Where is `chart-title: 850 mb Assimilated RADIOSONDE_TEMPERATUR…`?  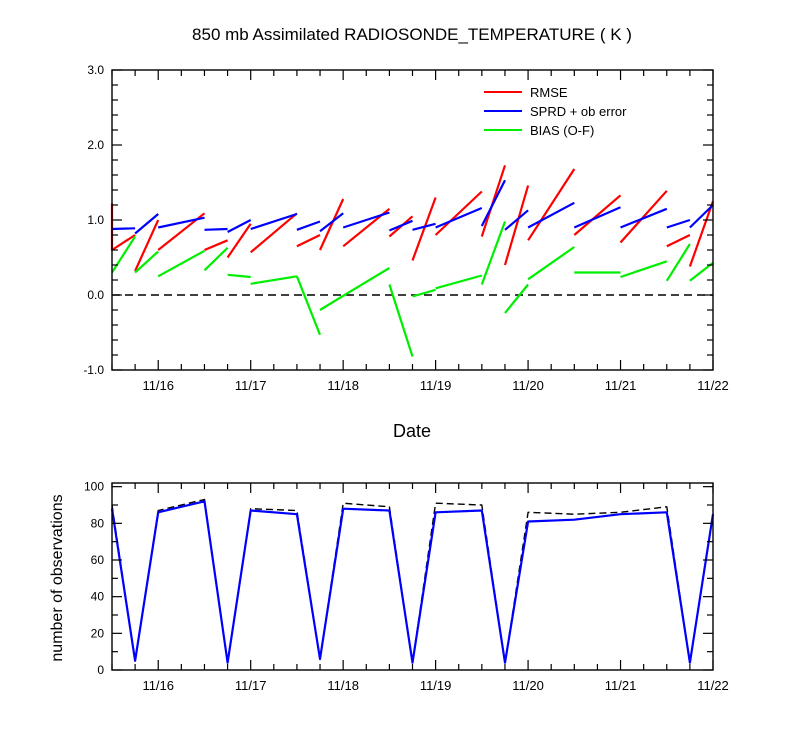
chart-title: 850 mb Assimilated RADIOSONDE_TEMPERATUR… is located at coordinates (412, 34).